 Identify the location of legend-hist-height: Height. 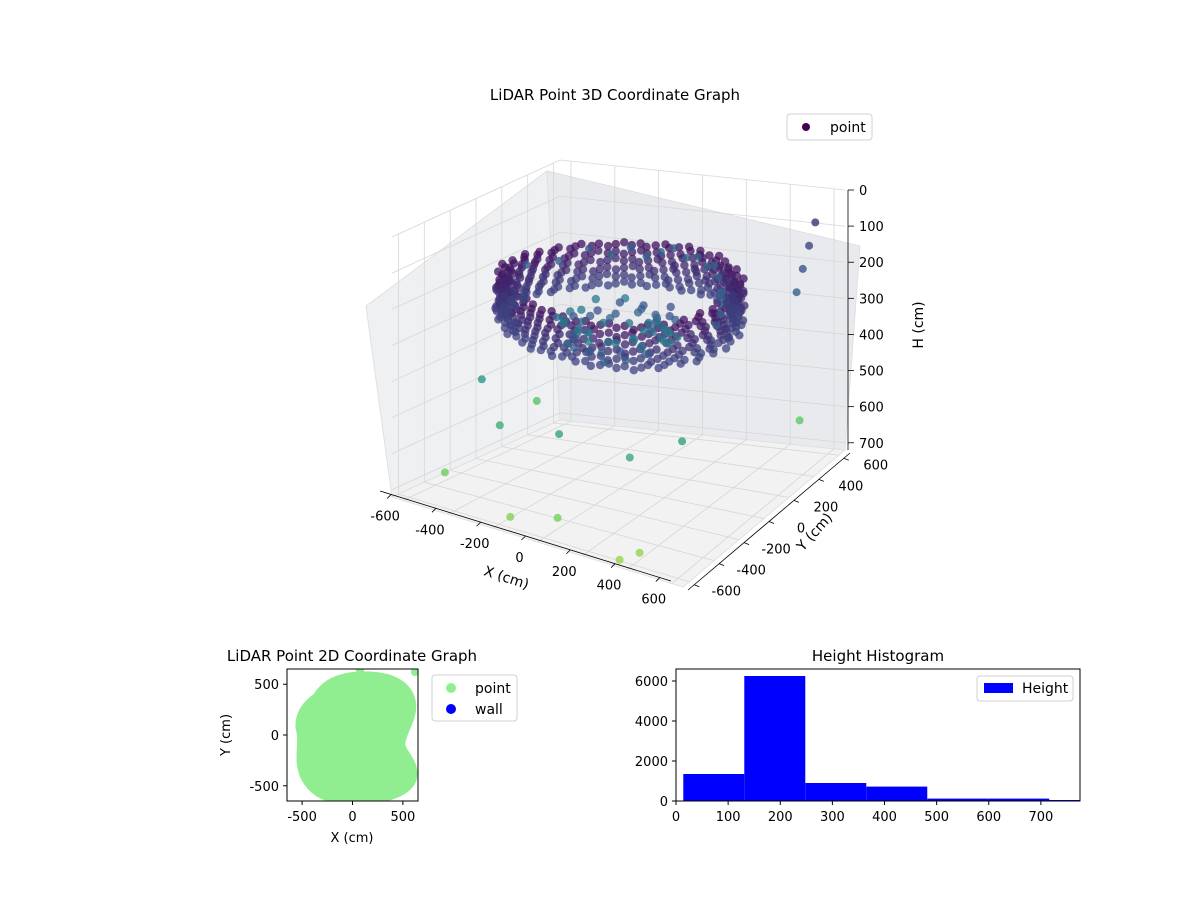
(1045, 689).